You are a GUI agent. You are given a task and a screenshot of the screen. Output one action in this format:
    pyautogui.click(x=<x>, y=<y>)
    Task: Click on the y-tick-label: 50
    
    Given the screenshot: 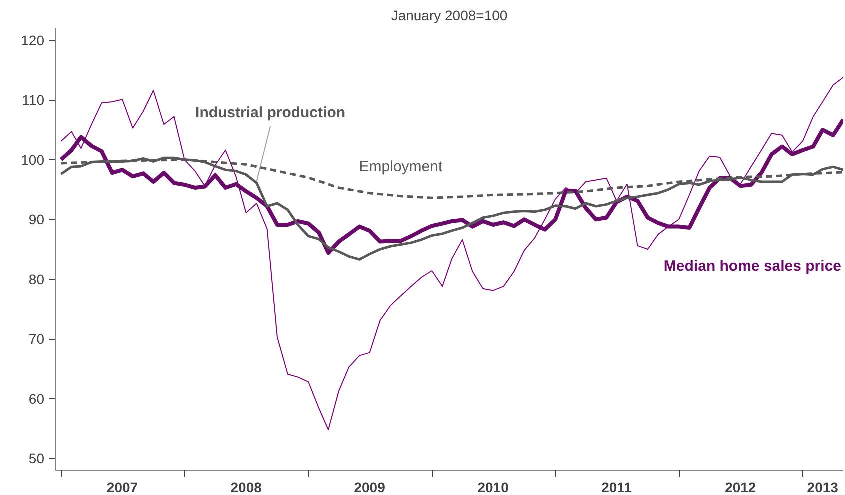 What is the action you would take?
    pyautogui.click(x=36, y=458)
    